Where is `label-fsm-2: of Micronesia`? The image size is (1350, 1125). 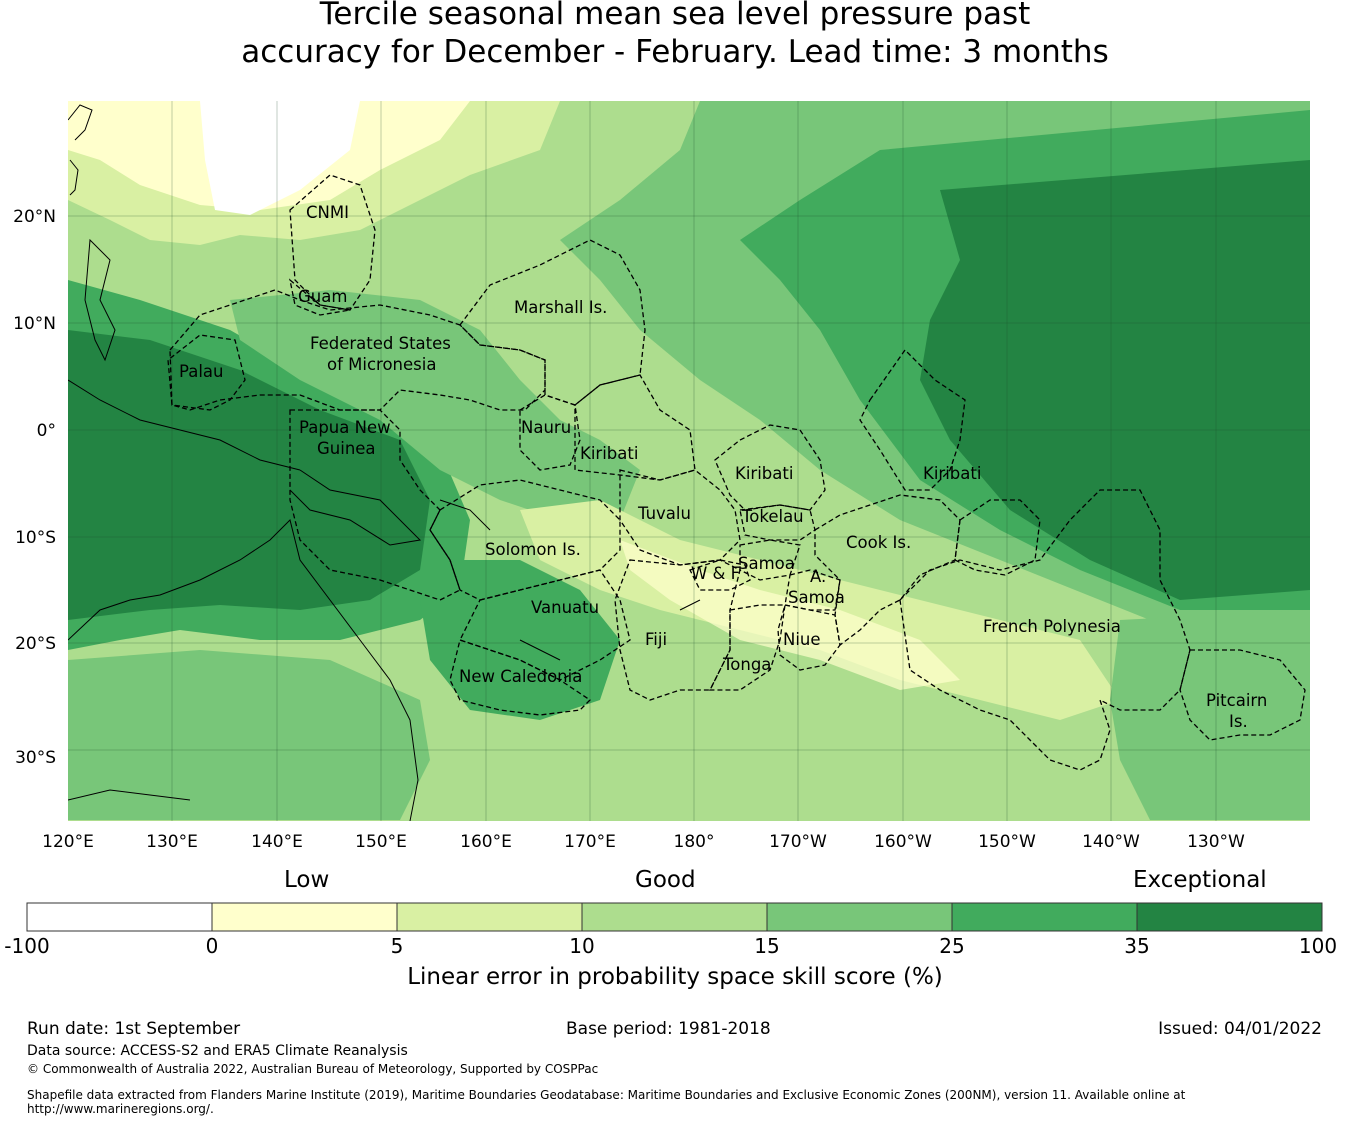 label-fsm-2: of Micronesia is located at coordinates (381, 364).